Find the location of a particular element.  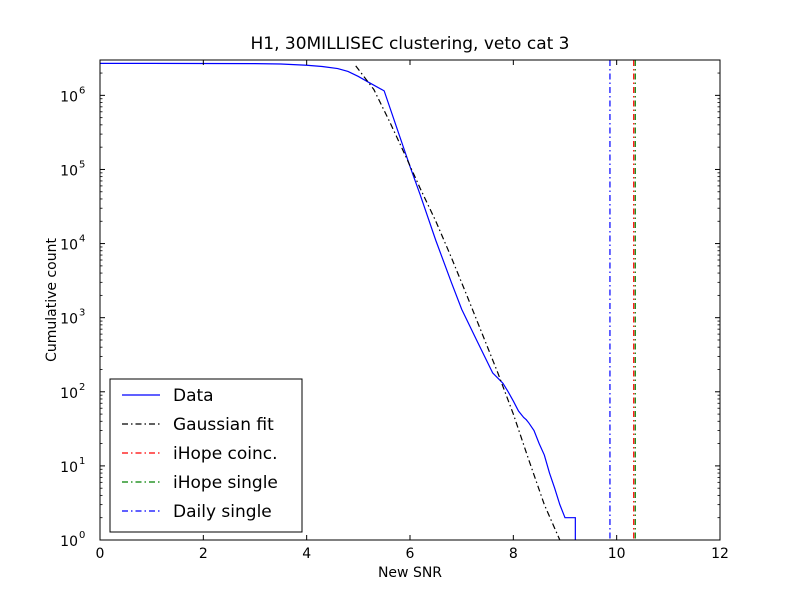

y-tick-exponent: 0 is located at coordinates (82, 535).